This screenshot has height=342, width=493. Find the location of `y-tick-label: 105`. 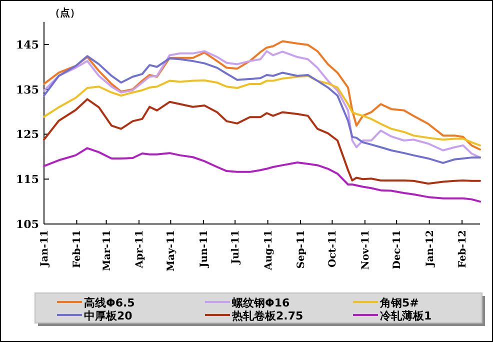

y-tick-label: 105 is located at coordinates (27, 224).